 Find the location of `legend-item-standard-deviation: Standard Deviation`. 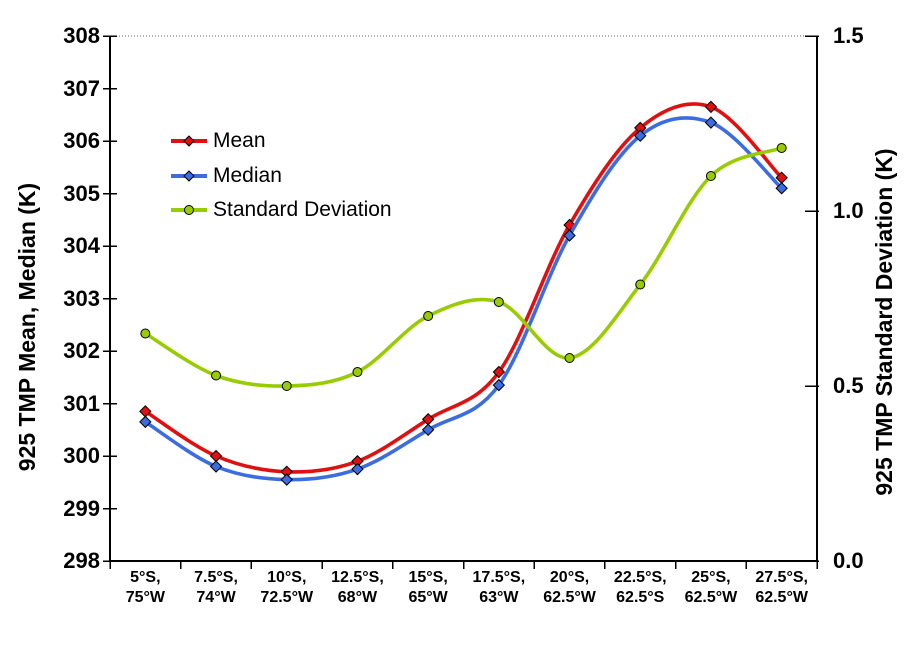

legend-item-standard-deviation: Standard Deviation is located at coordinates (281, 210).